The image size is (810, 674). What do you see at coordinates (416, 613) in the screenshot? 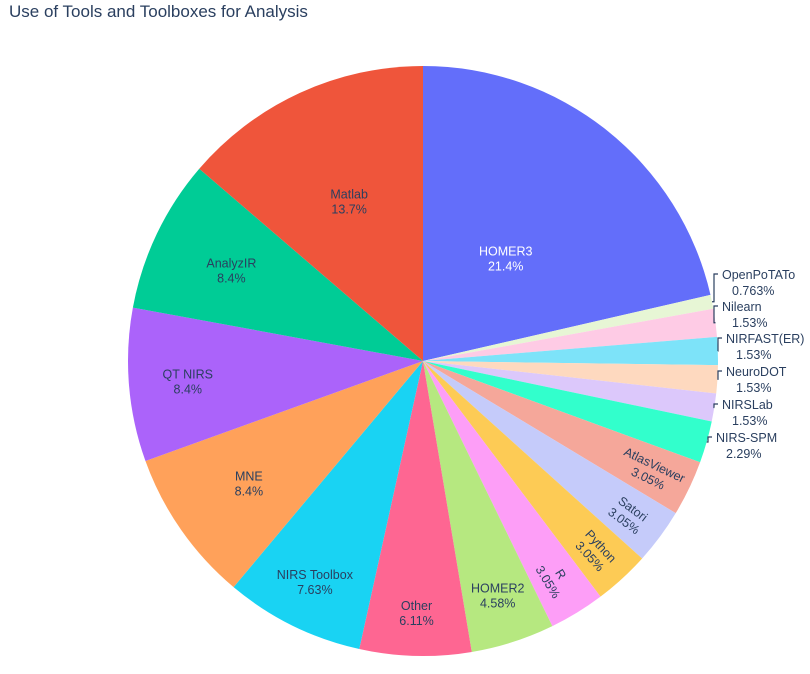
I see `slice-label-other: Other 6.11%` at bounding box center [416, 613].